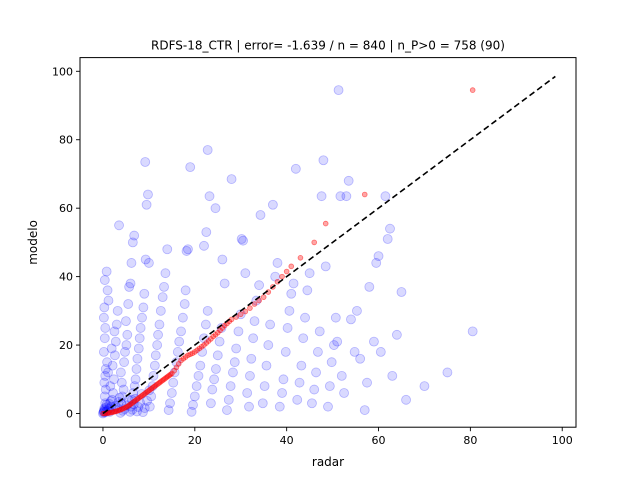  Describe the element at coordinates (562, 440) in the screenshot. I see `x-tick-label: 100` at that location.